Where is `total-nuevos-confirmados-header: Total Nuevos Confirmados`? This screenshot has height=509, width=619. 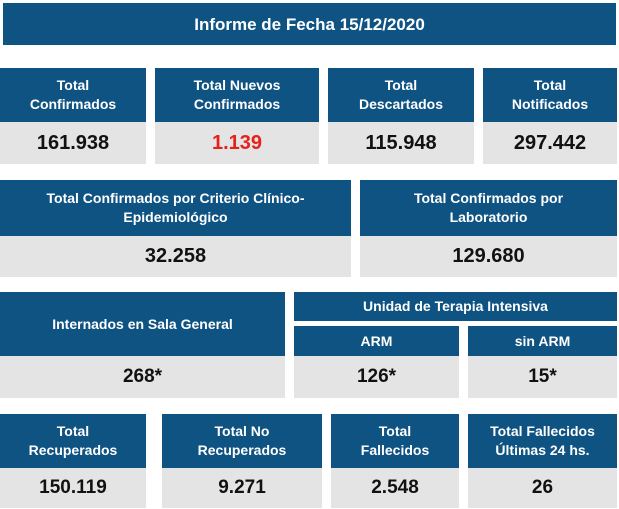
total-nuevos-confirmados-header: Total Nuevos Confirmados is located at coordinates (237, 95).